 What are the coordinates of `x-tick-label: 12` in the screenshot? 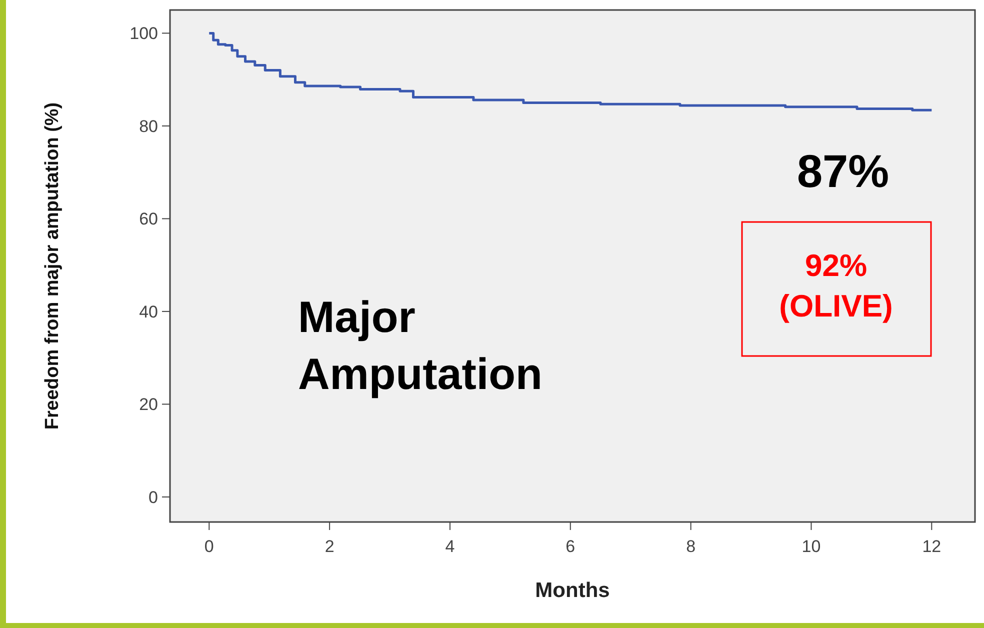 It's located at (932, 546).